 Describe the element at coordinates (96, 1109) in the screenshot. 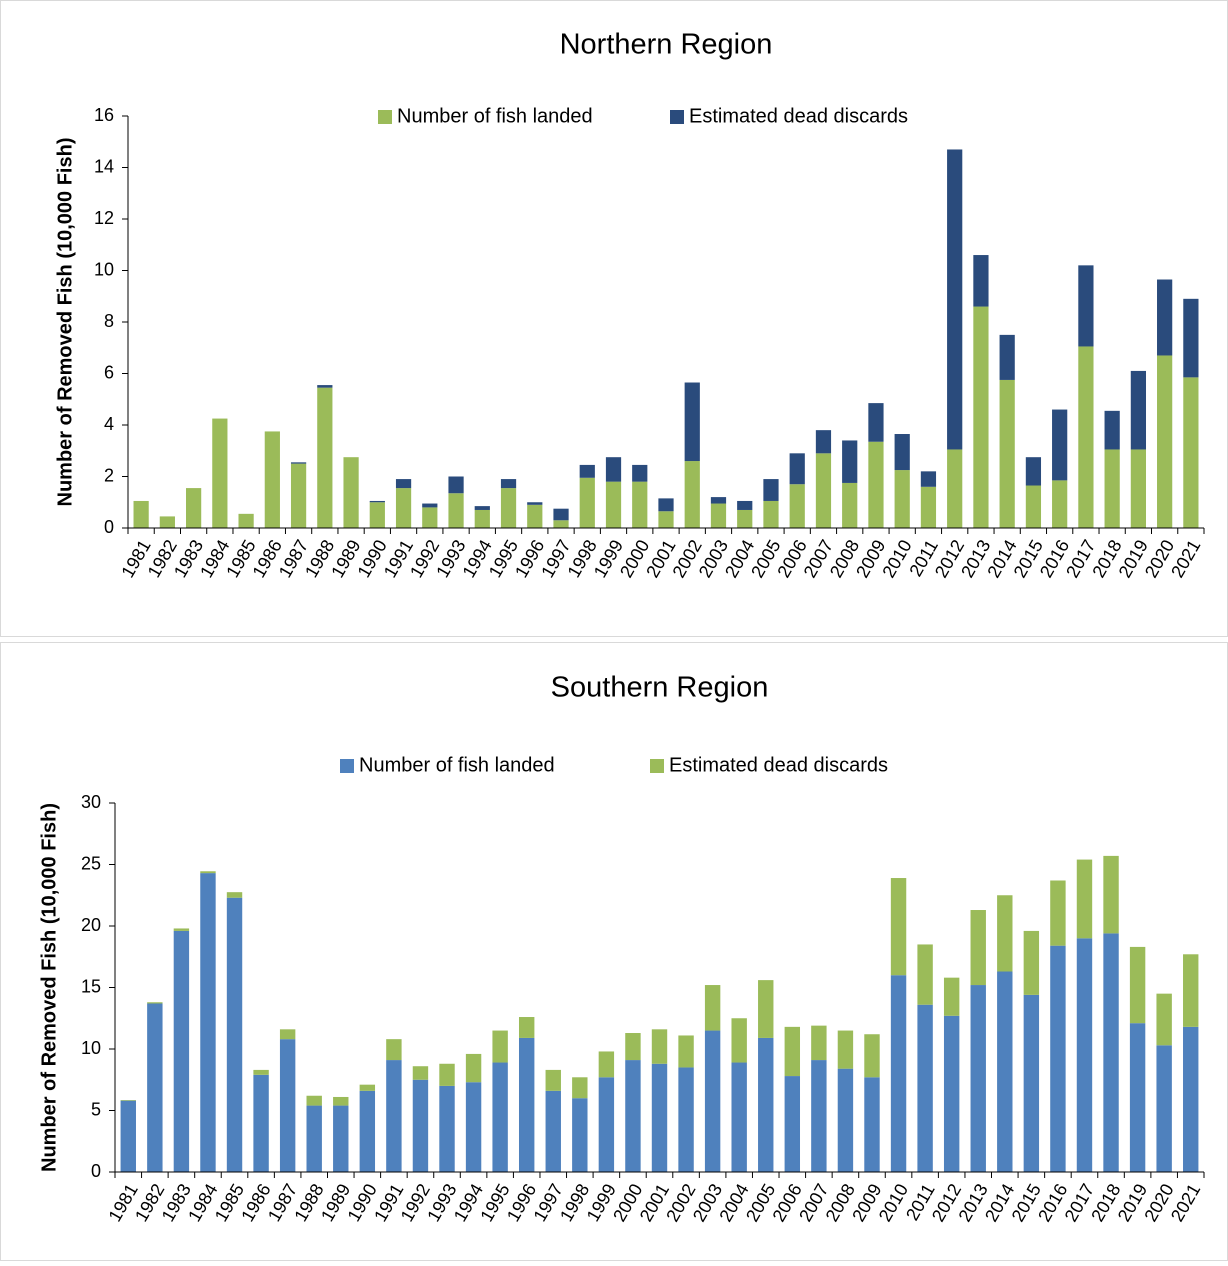

I see `y-tick-label: 5` at that location.